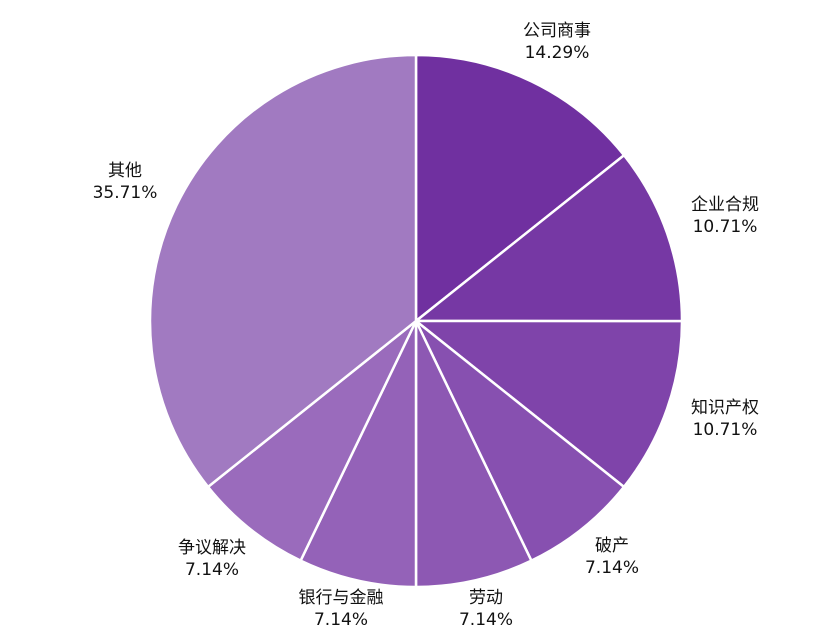  Describe the element at coordinates (125, 171) in the screenshot. I see `slice-category-label: 其他` at that location.